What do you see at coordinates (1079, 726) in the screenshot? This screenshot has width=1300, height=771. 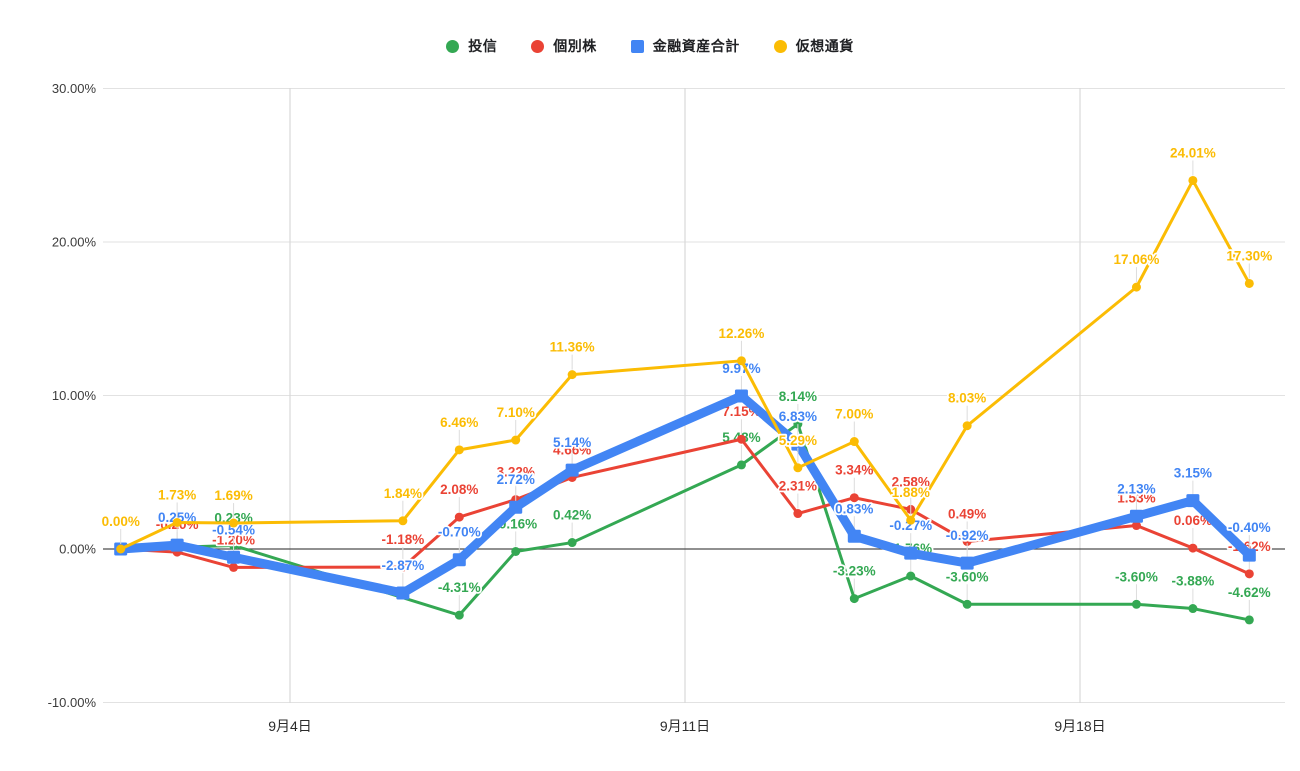 I see `x-axis-tick-label: 9月18日` at bounding box center [1079, 726].